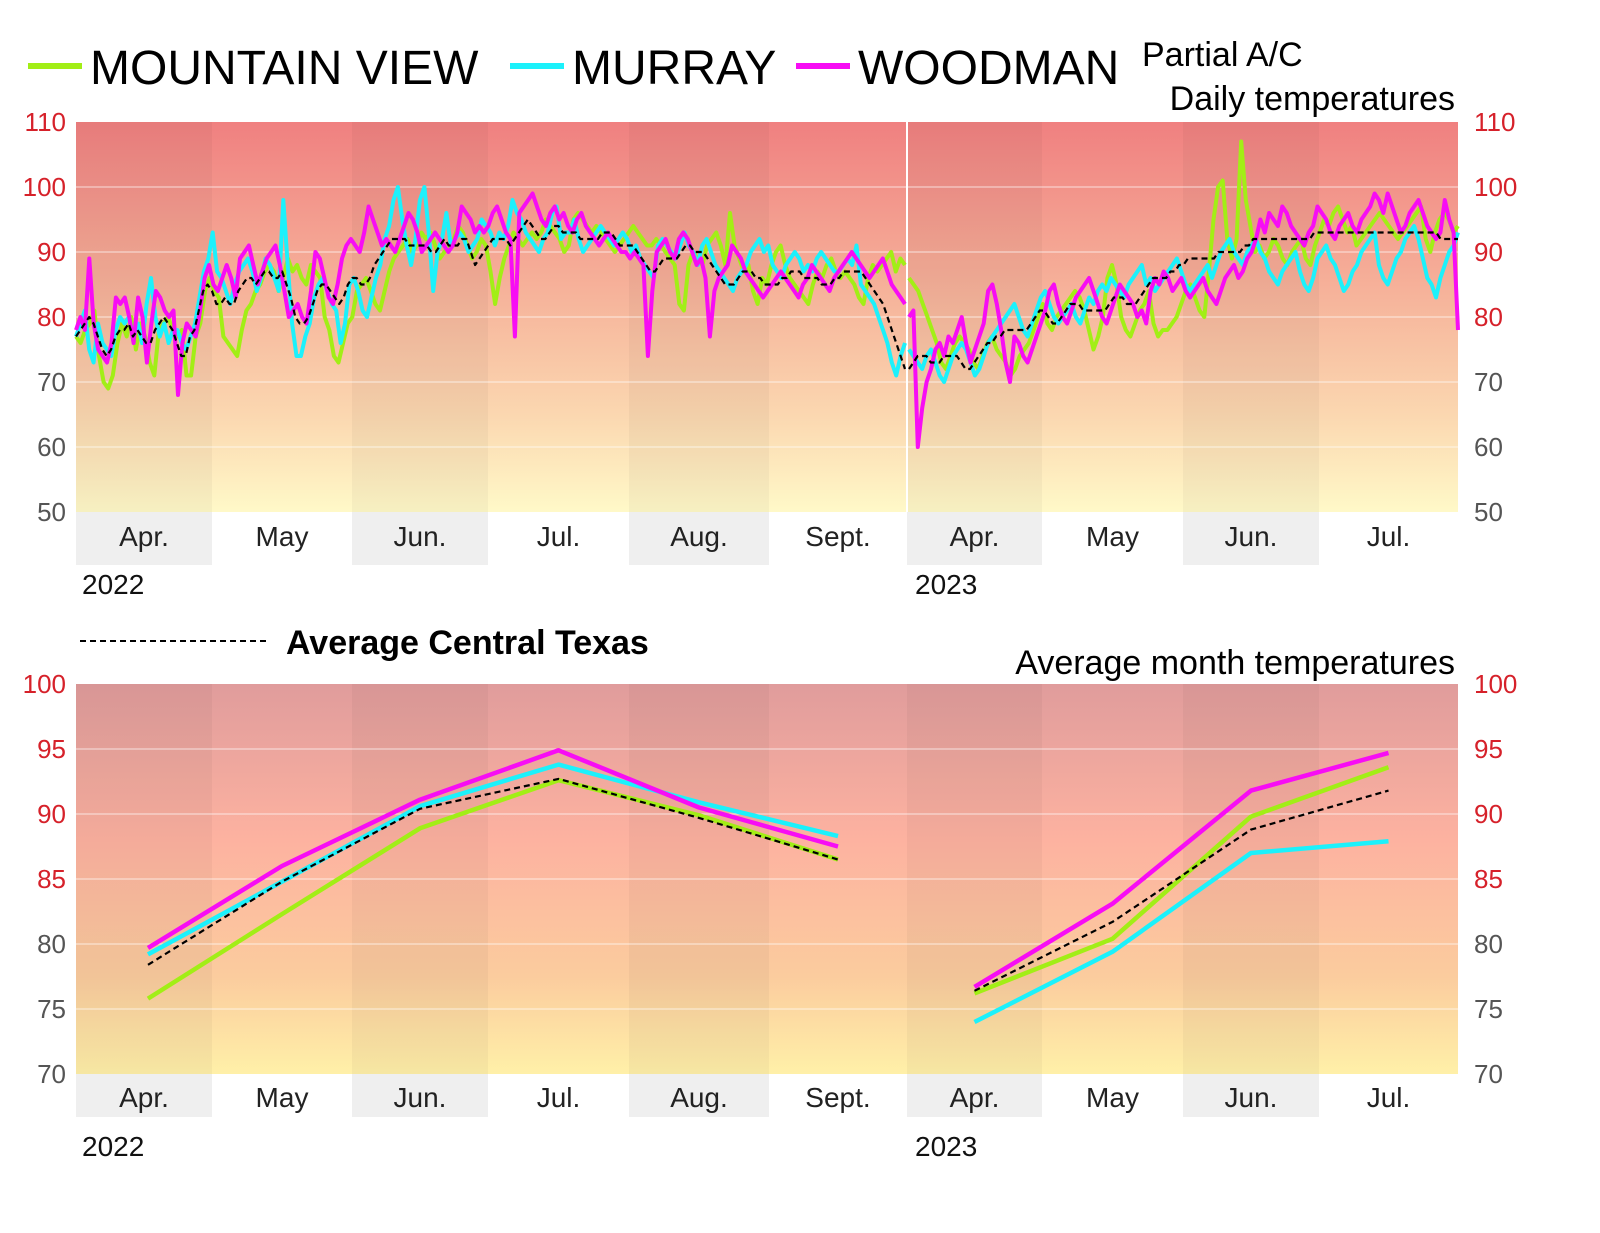 The height and width of the screenshot is (1233, 1600). Describe the element at coordinates (1488, 1009) in the screenshot. I see `y-tick-label-right: 75` at that location.